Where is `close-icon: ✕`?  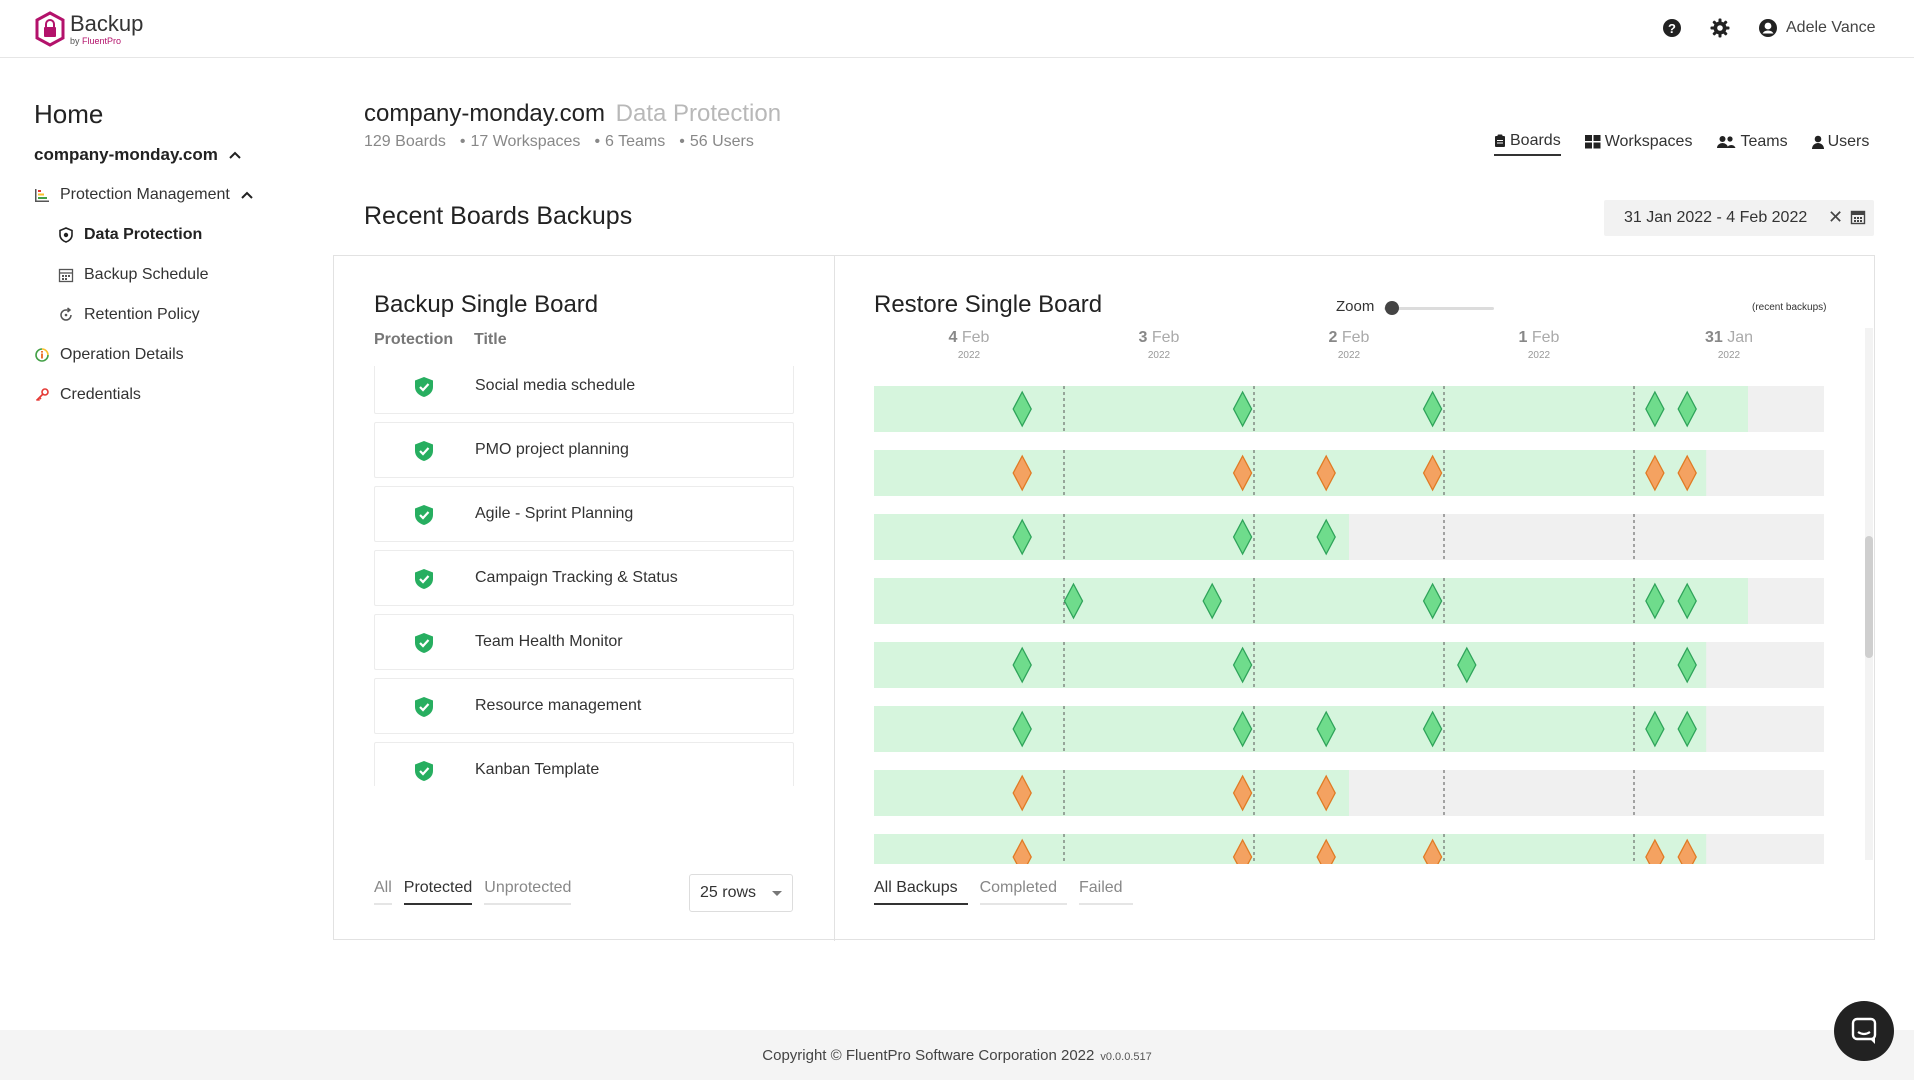
close-icon: ✕ is located at coordinates (1836, 217).